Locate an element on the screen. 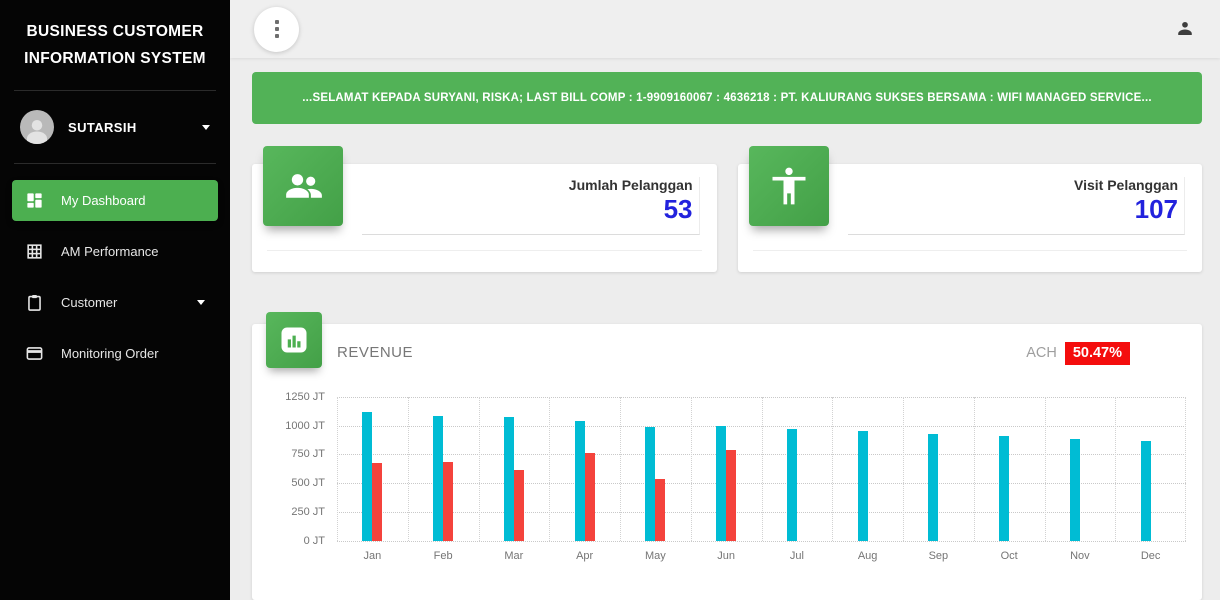 The image size is (1220, 600). stat-body: Visit Pelanggan 107 is located at coordinates (1025, 199).